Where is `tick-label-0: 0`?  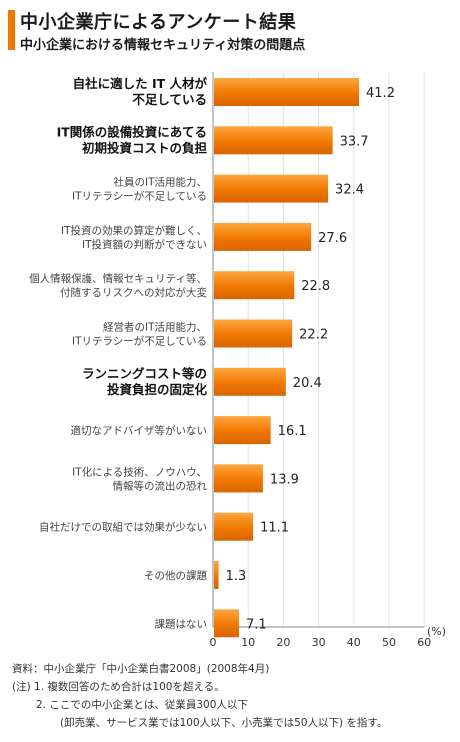 tick-label-0: 0 is located at coordinates (213, 642).